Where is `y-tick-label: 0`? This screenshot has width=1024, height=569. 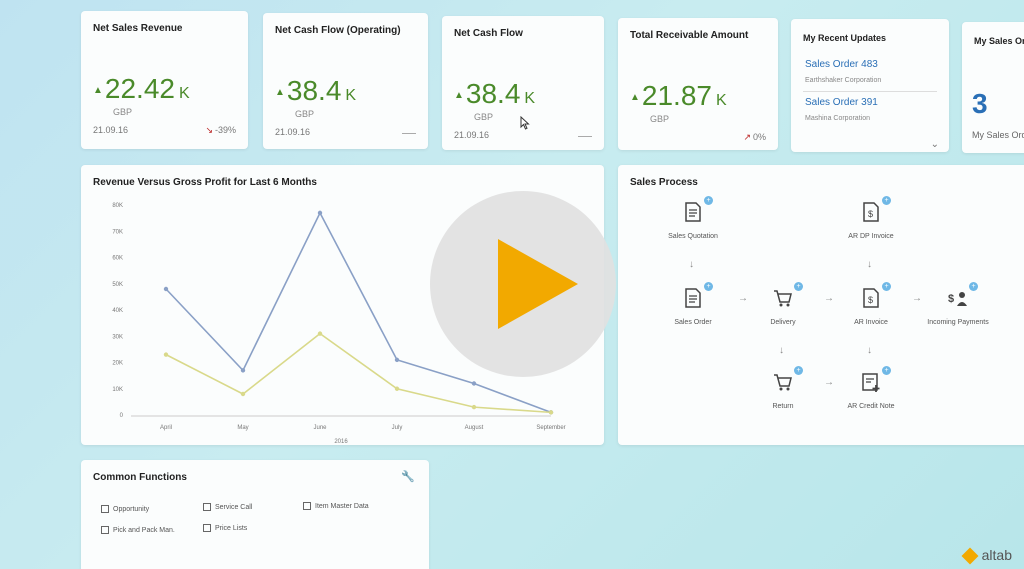
y-tick-label: 0 is located at coordinates (122, 416).